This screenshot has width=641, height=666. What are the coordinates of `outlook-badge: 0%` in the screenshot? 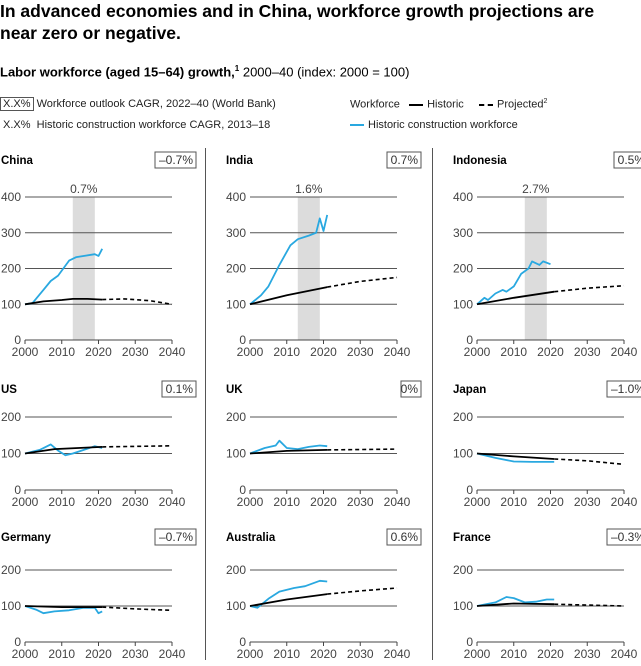 It's located at (410, 389).